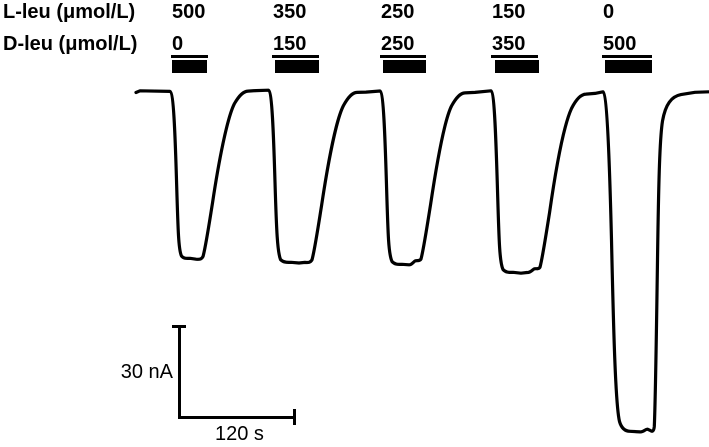 The height and width of the screenshot is (447, 709). Describe the element at coordinates (189, 12) in the screenshot. I see `l-leu-value: 500` at that location.